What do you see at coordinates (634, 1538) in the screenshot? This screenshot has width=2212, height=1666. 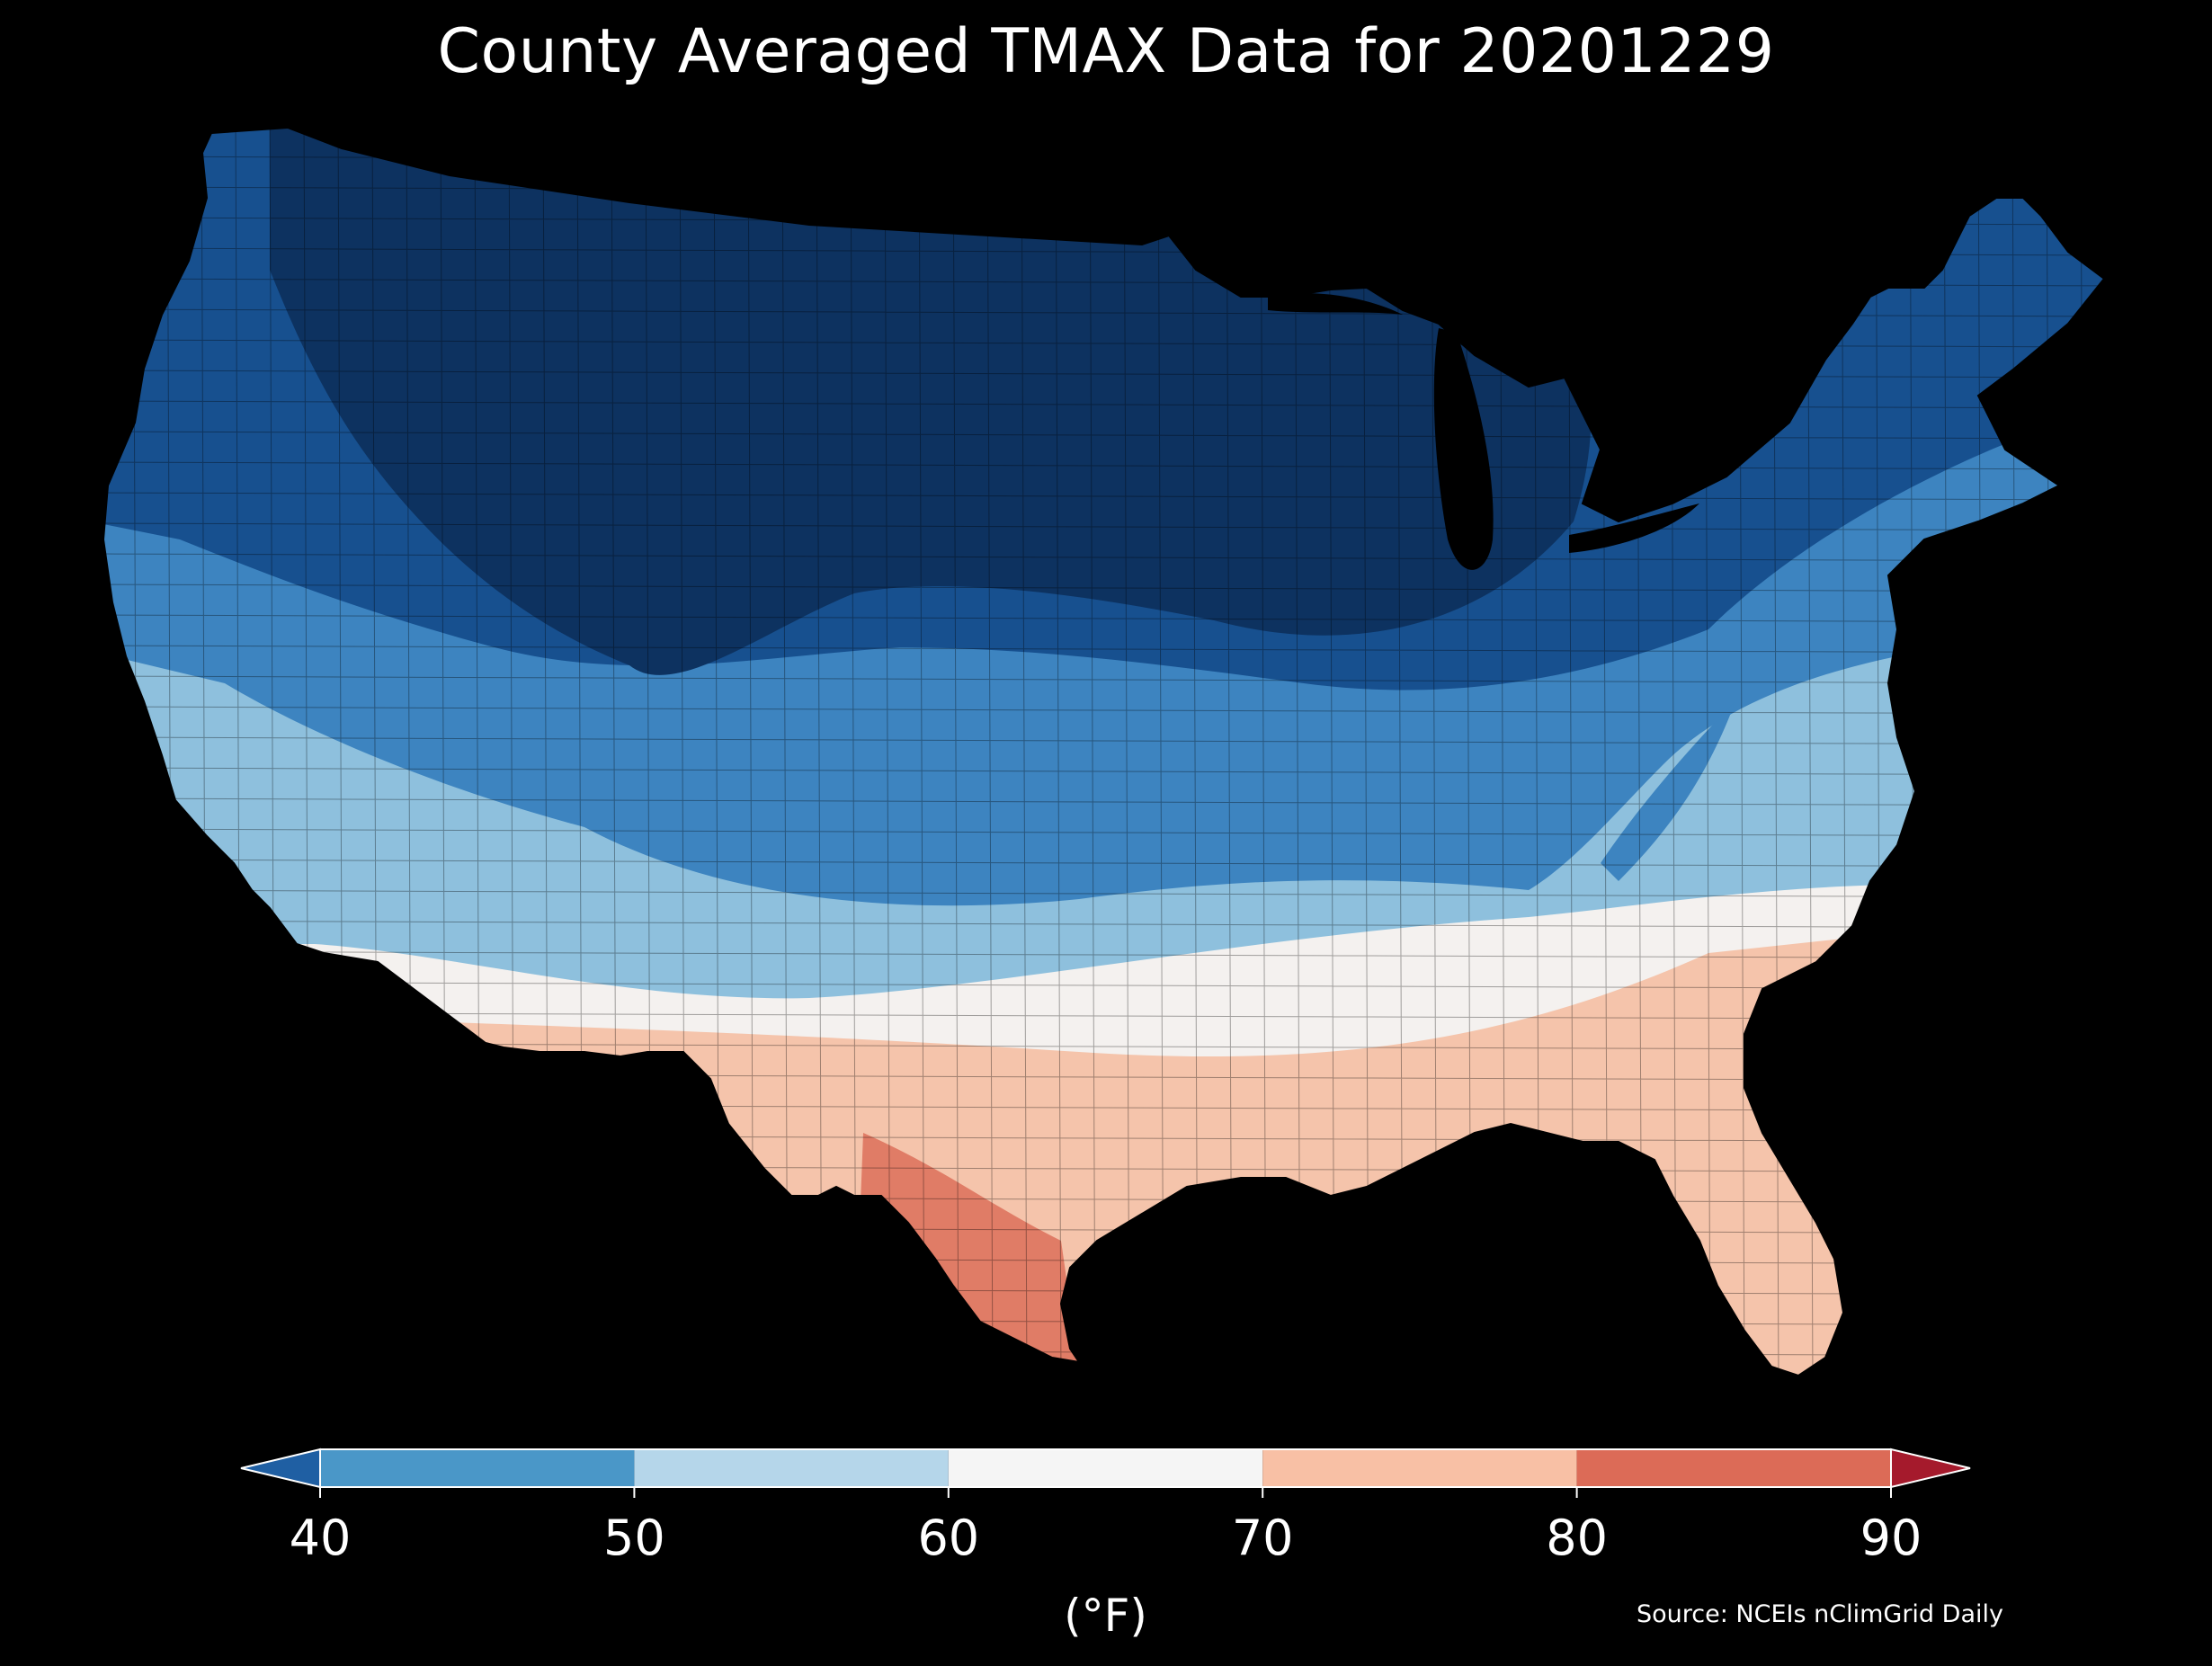 I see `colorbar-tick-label: 50` at bounding box center [634, 1538].